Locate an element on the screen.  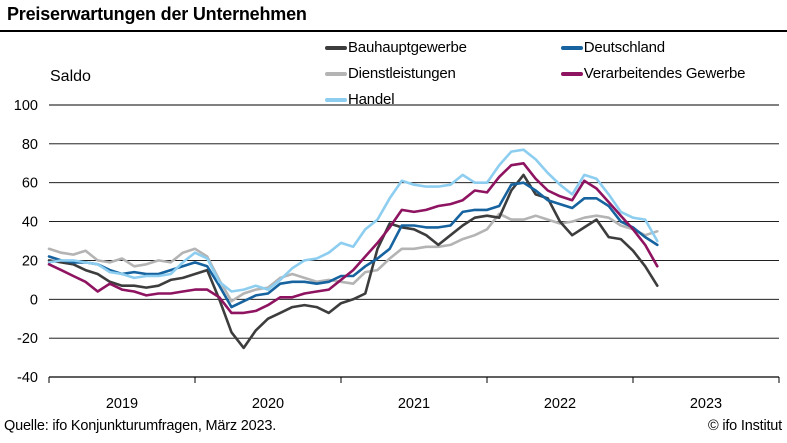
x-year-label: 2021 is located at coordinates (414, 404).